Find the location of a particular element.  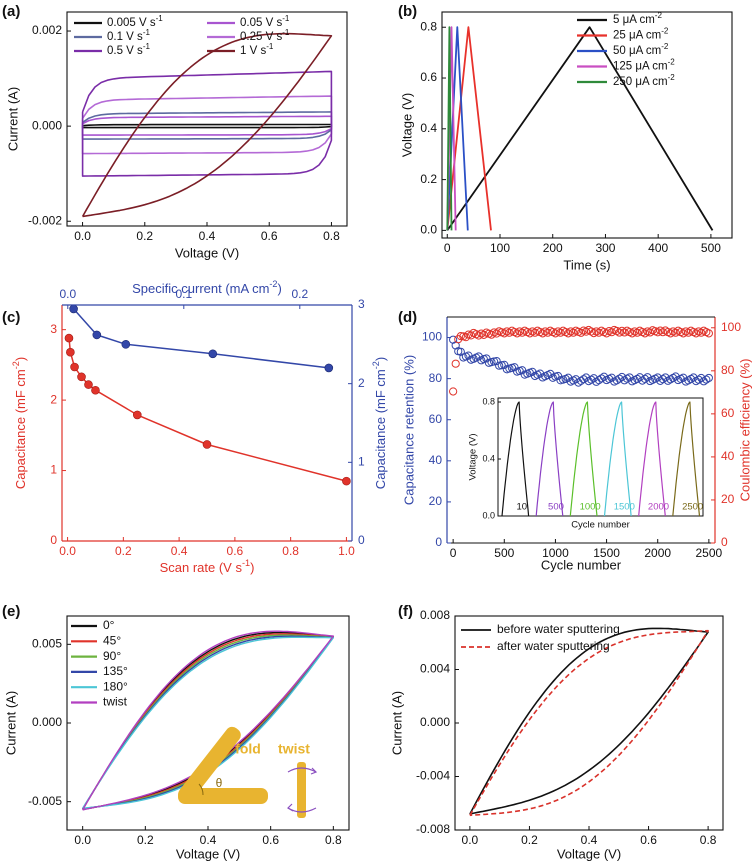

legend-label: 1 V s-1 is located at coordinates (257, 49).